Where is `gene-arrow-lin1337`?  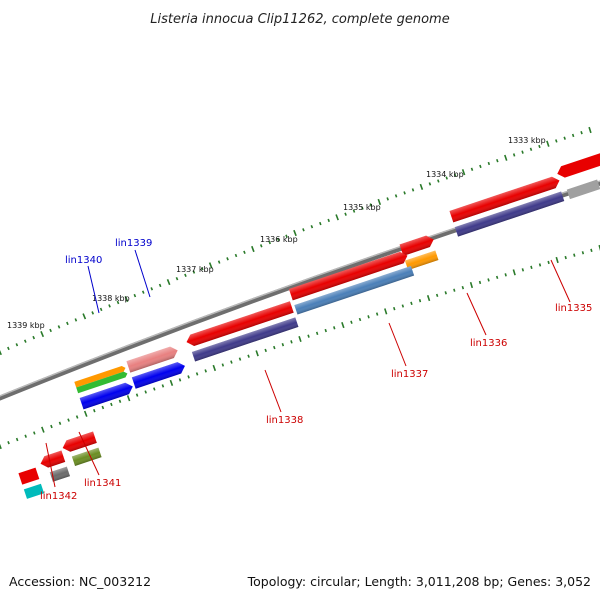
gene-arrow-lin1337 is located at coordinates (348, 275).